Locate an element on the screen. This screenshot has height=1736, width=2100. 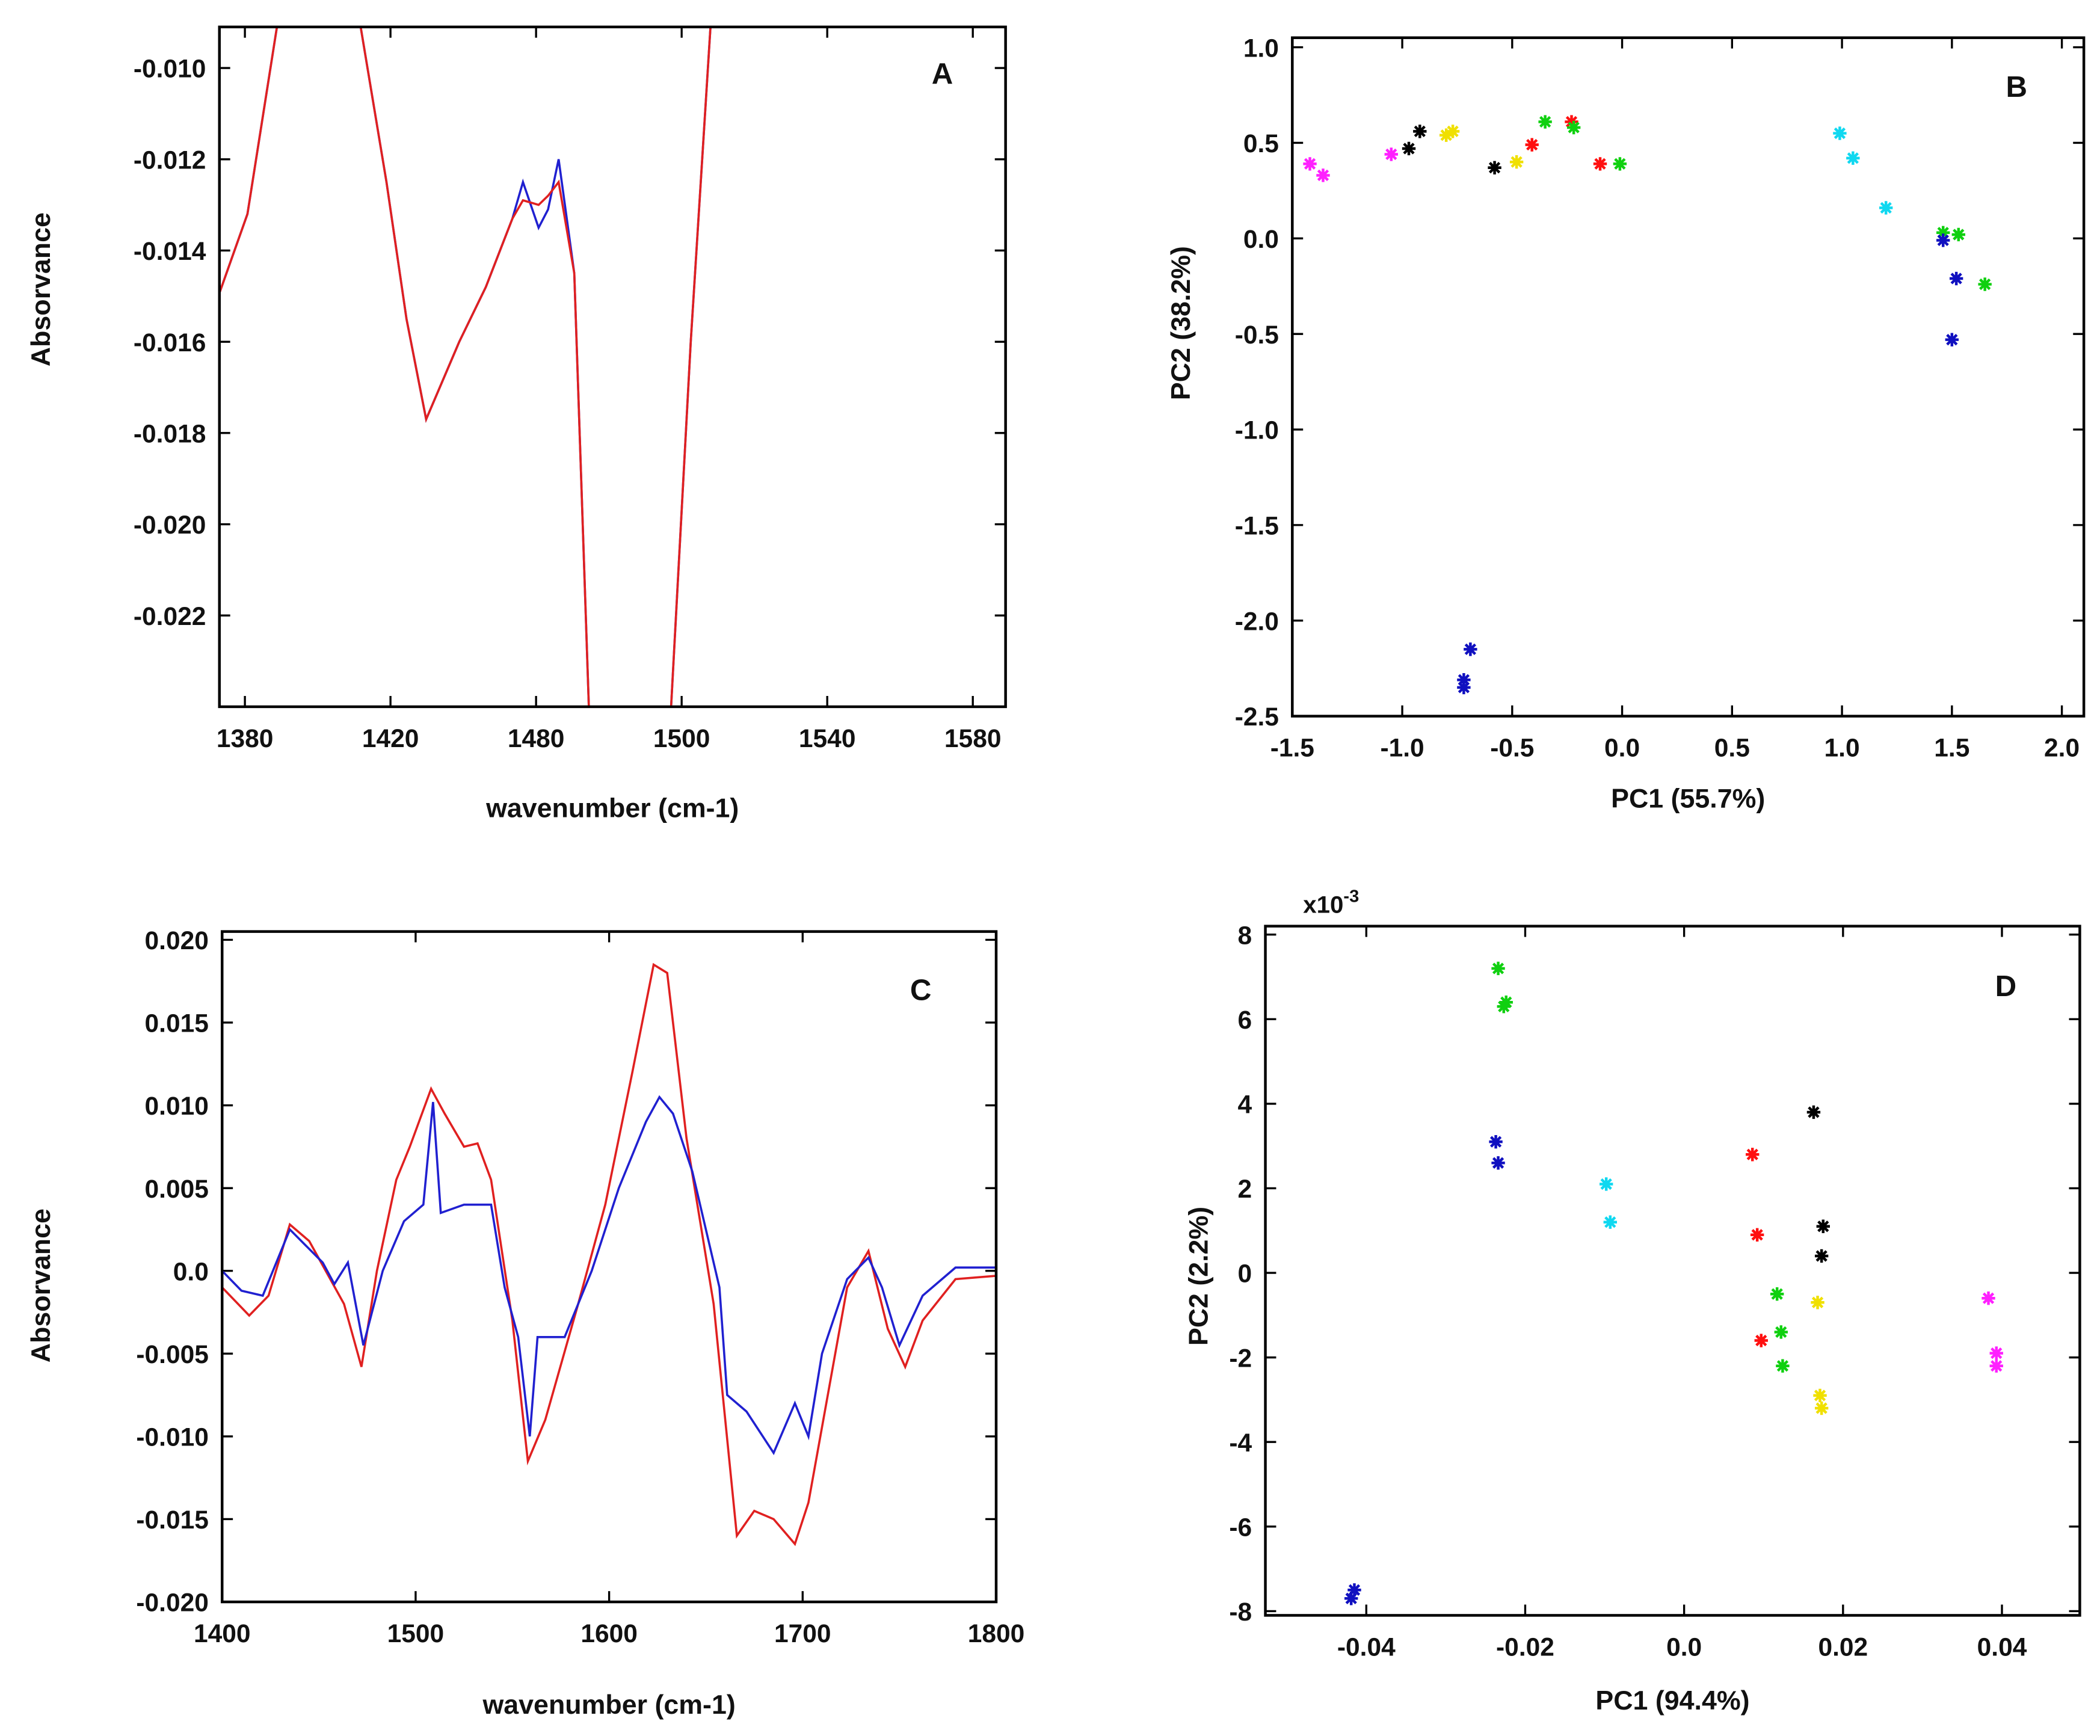
y-tick-label: -0.022 is located at coordinates (170, 617).